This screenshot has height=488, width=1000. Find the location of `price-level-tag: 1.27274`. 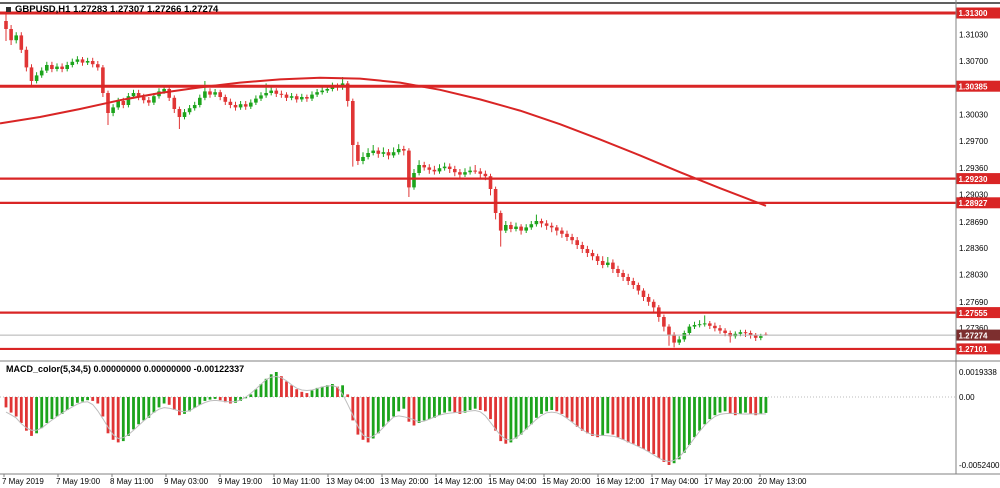

price-level-tag: 1.27274 is located at coordinates (978, 335).